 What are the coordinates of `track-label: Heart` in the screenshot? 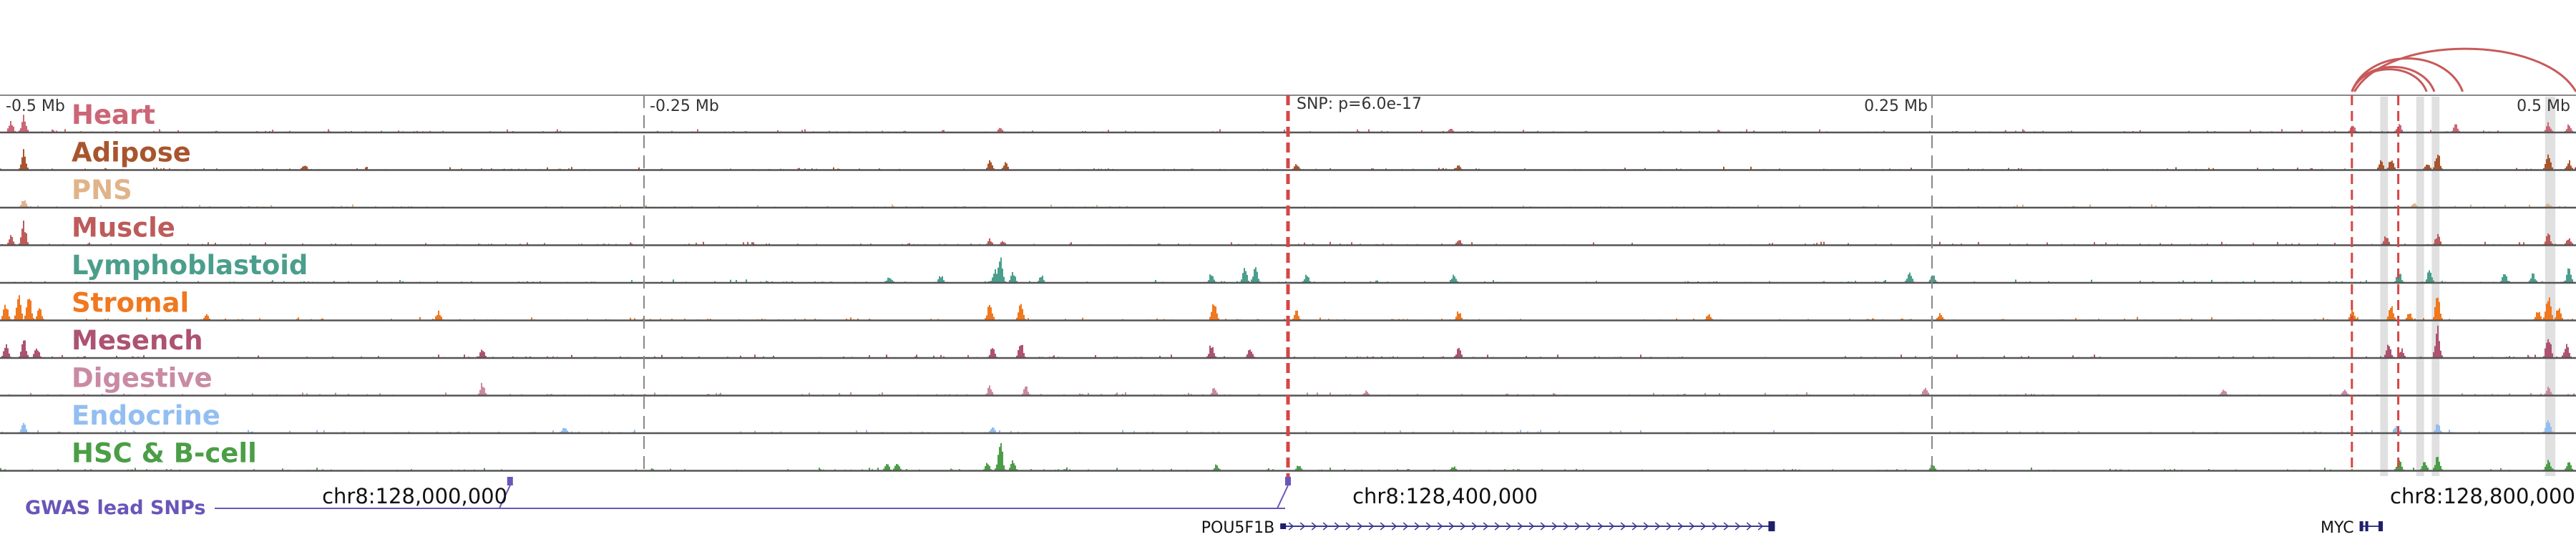 It's located at (113, 115).